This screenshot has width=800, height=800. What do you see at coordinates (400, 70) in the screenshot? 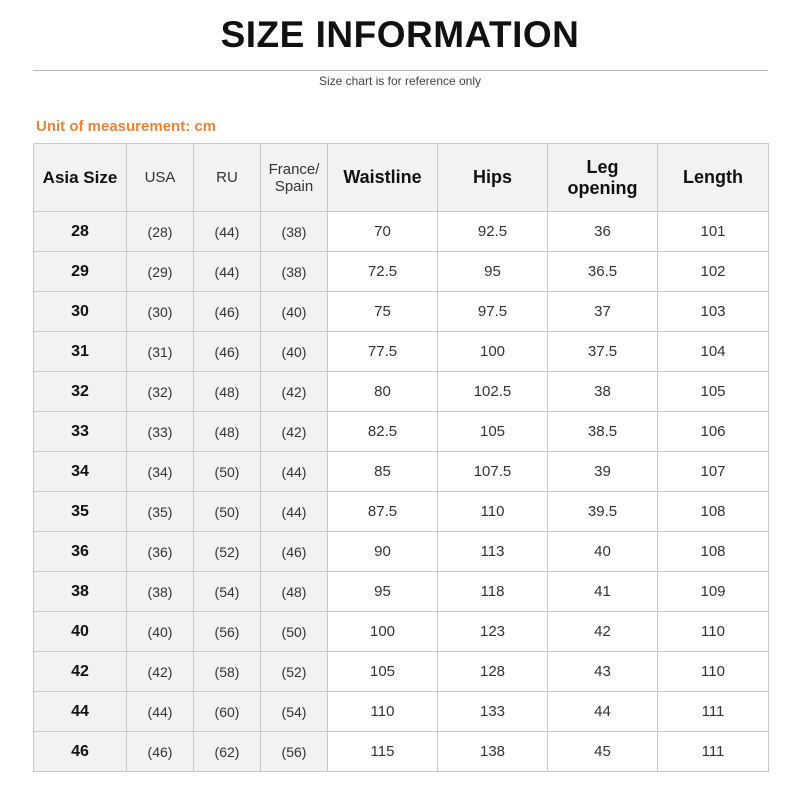
I see `divider` at bounding box center [400, 70].